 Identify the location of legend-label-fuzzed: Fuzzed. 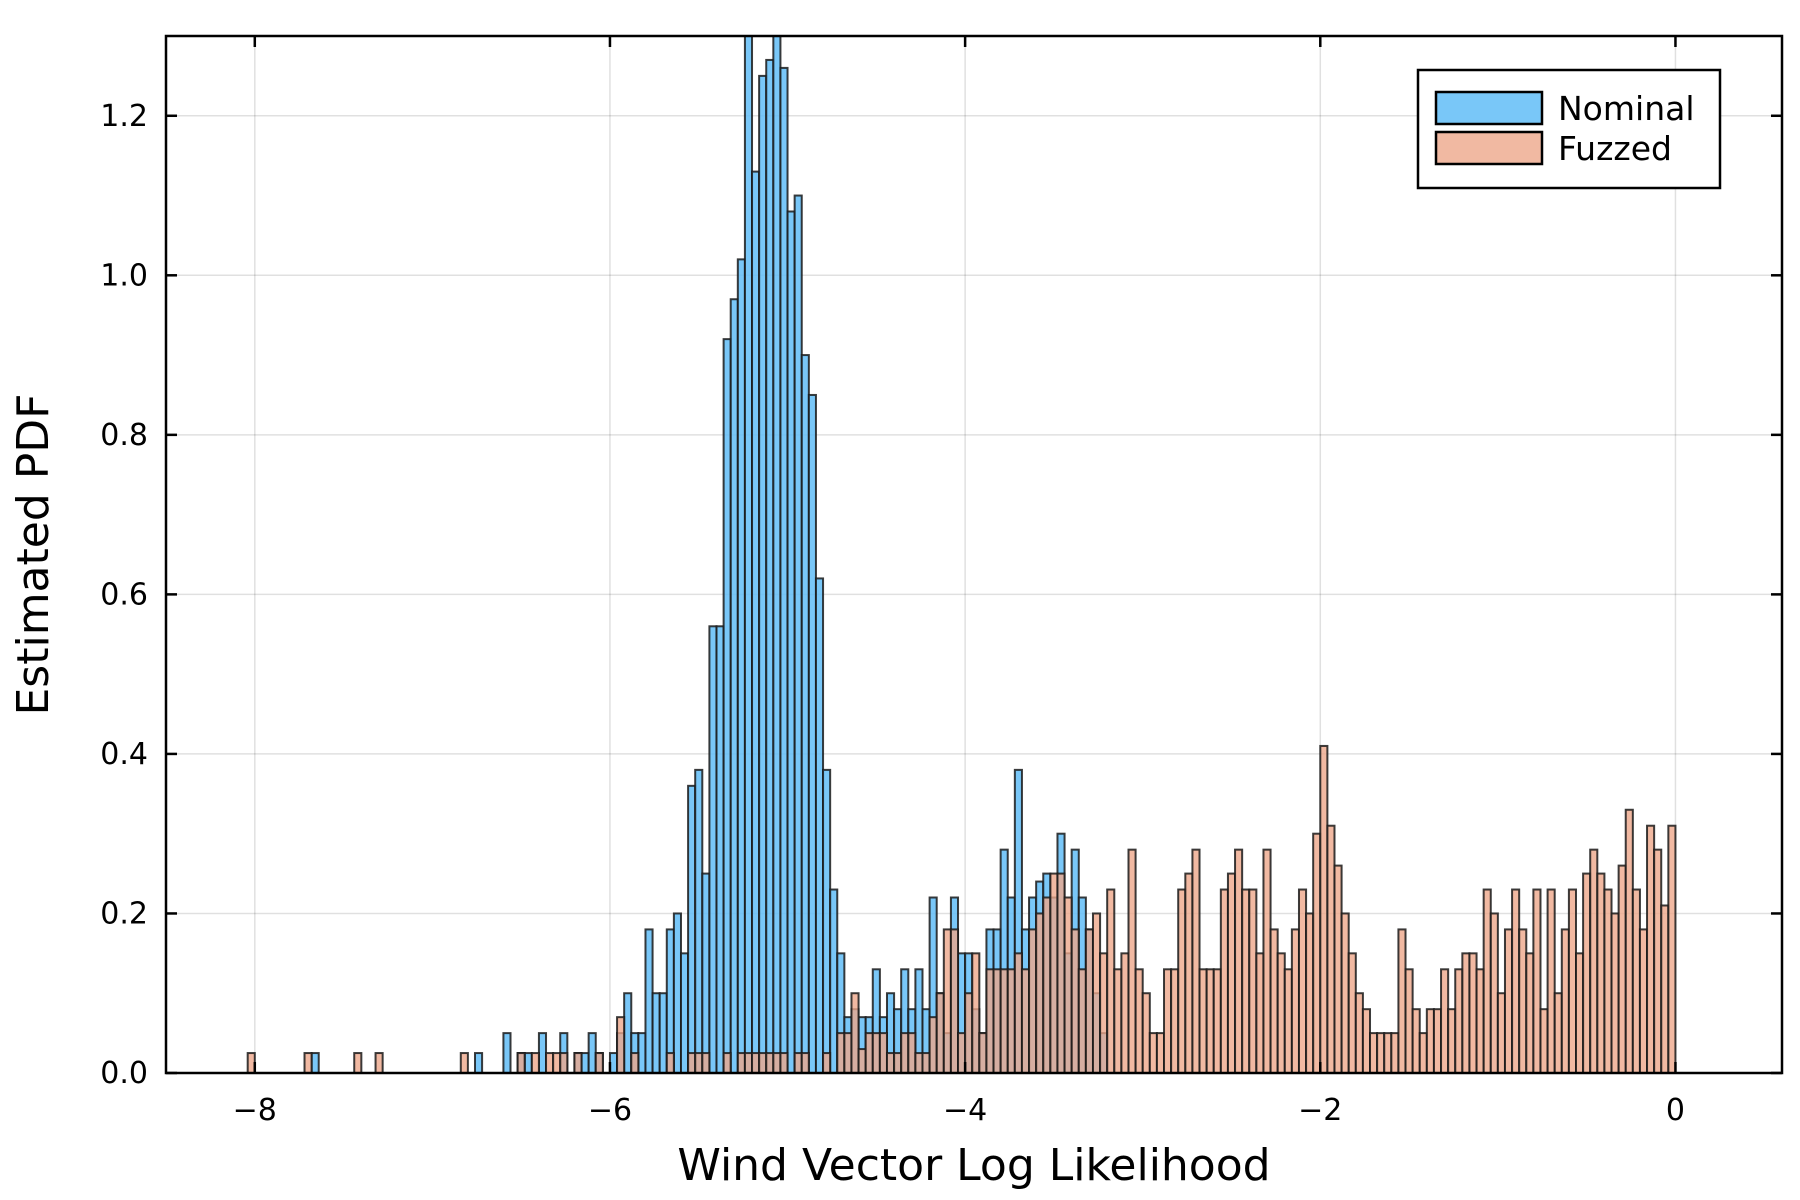
(1615, 148).